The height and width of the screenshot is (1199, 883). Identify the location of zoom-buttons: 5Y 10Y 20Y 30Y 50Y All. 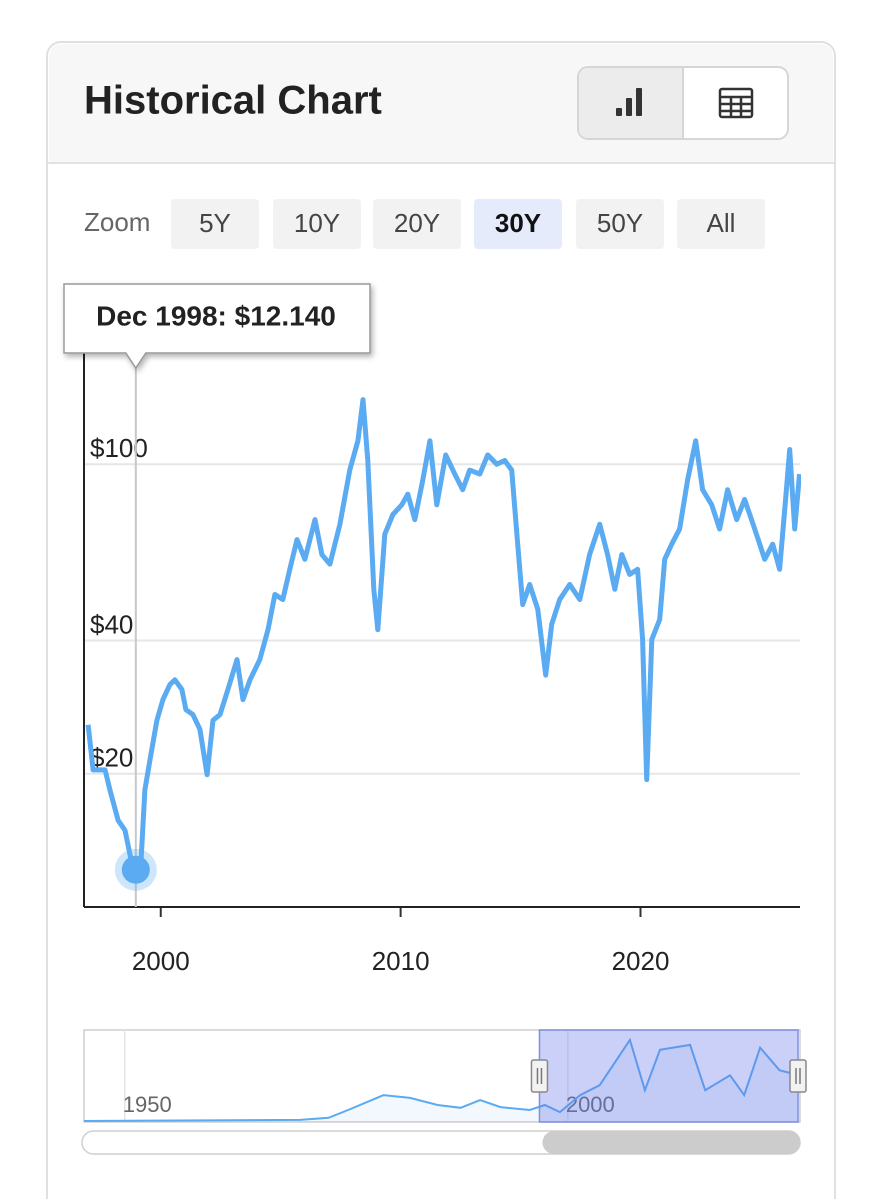
(468, 224).